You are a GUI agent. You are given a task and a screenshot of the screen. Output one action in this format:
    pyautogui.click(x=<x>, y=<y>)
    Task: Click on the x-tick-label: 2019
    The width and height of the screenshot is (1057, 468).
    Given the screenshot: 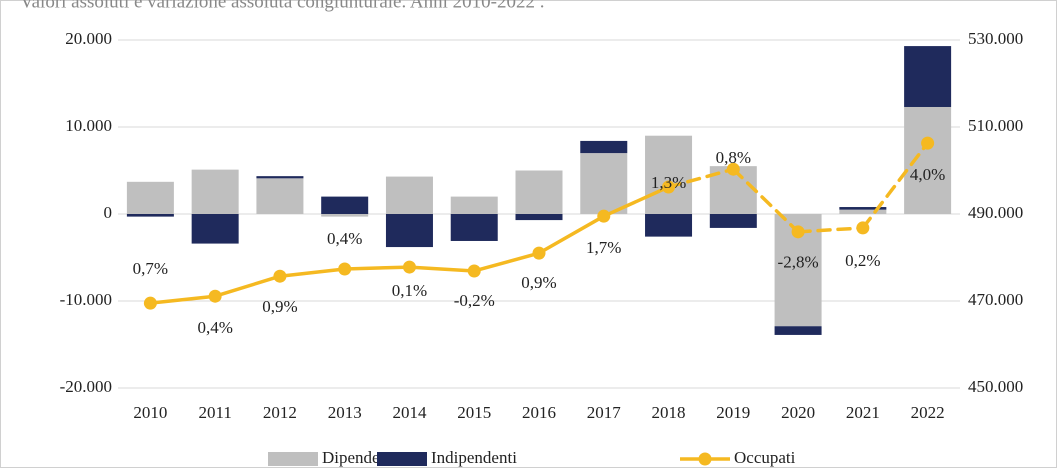 What is the action you would take?
    pyautogui.click(x=733, y=412)
    